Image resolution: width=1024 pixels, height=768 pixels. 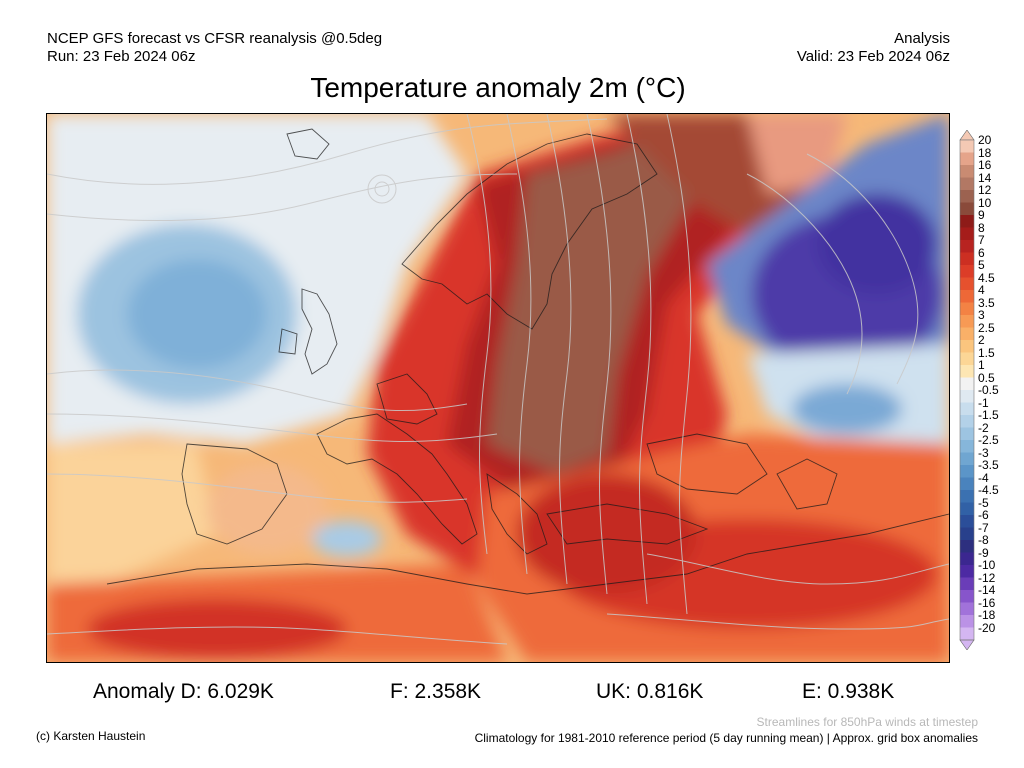 What do you see at coordinates (988, 440) in the screenshot?
I see `legend-label: -2.5` at bounding box center [988, 440].